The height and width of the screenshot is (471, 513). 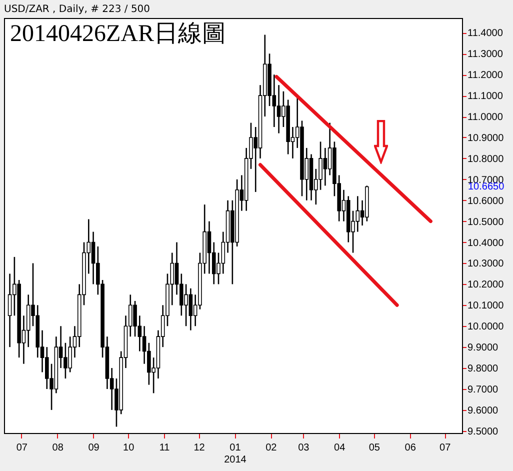 What do you see at coordinates (304, 448) in the screenshot?
I see `x-tick-label: 03` at bounding box center [304, 448].